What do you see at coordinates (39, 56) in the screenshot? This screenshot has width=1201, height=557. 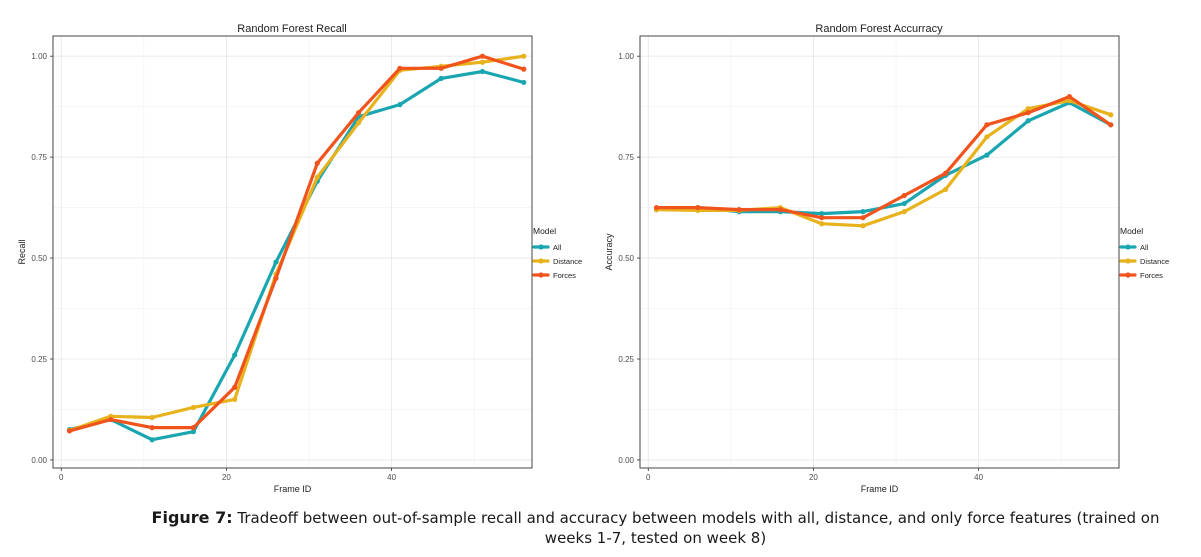 I see `recall-ytick-label: 1.00` at bounding box center [39, 56].